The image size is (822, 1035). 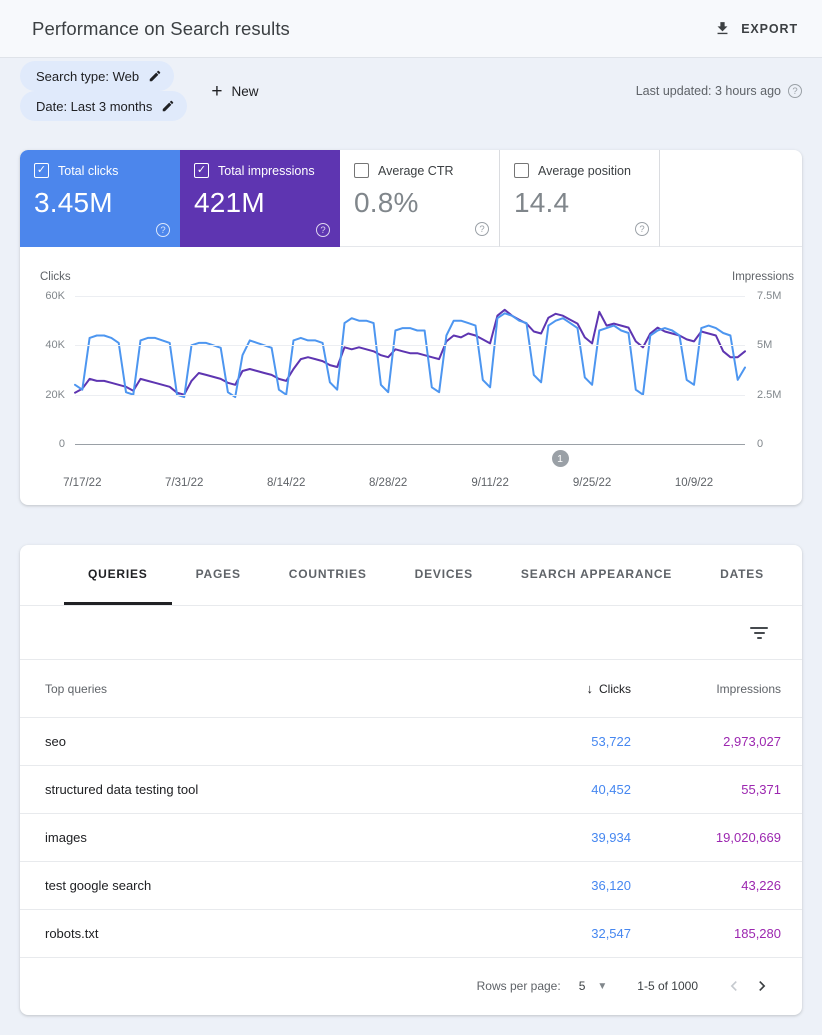 I want to click on filter-icon, so click(x=759, y=633).